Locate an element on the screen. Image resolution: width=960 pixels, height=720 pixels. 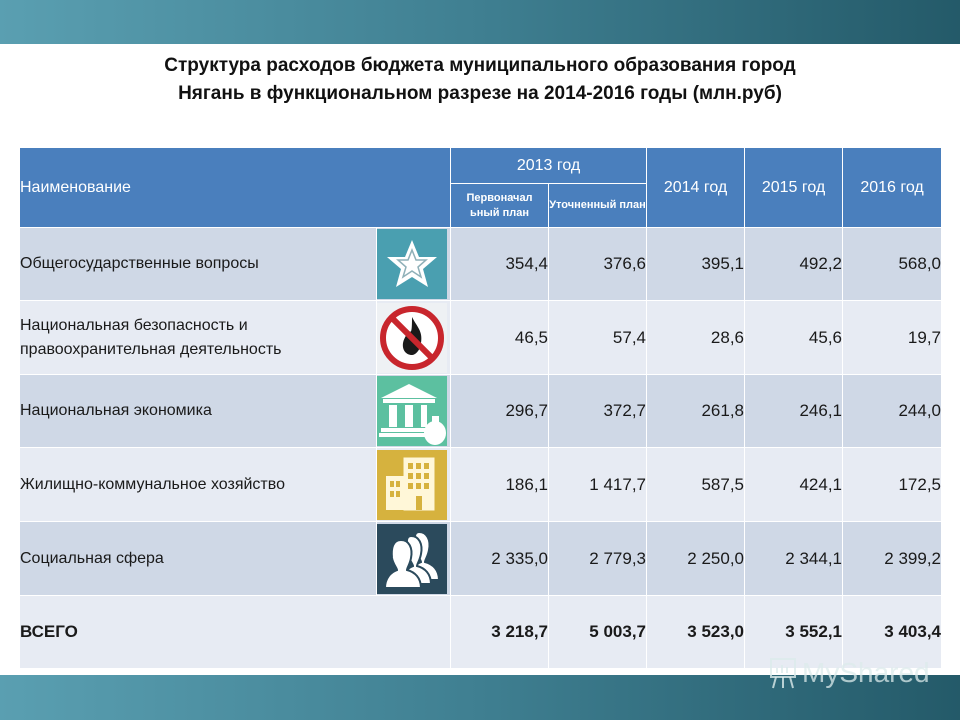
value-2016: 172,5 is located at coordinates (892, 484).